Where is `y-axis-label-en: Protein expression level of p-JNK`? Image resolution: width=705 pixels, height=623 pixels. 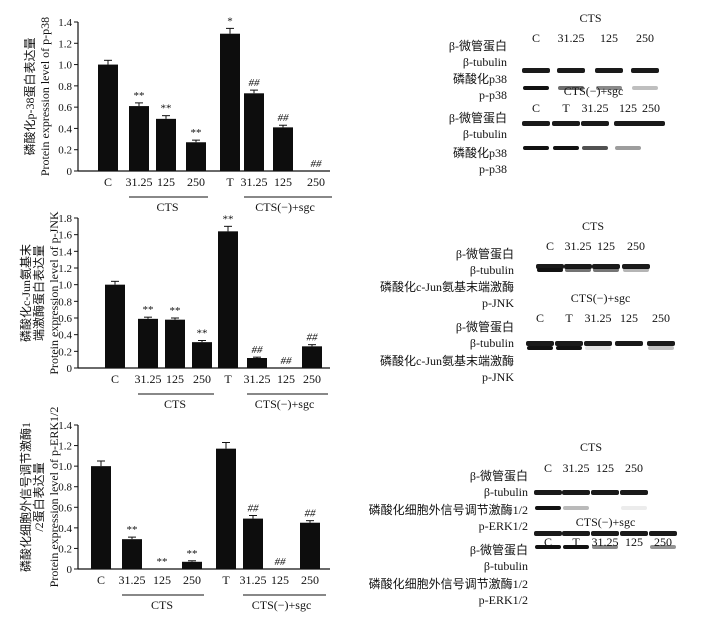 y-axis-label-en: Protein expression level of p-JNK is located at coordinates (54, 293).